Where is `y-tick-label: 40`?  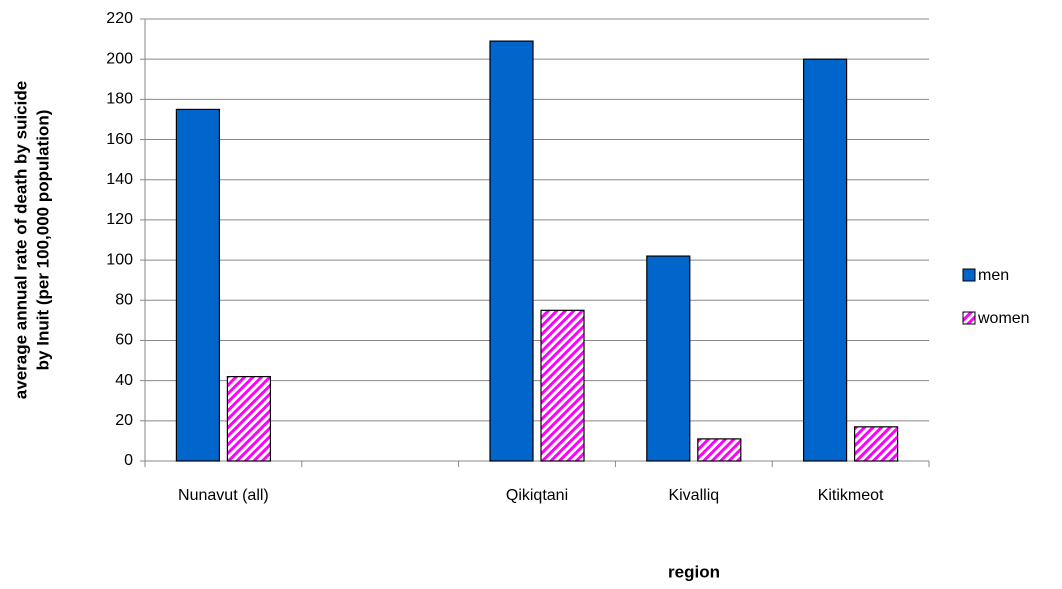
y-tick-label: 40 is located at coordinates (124, 380).